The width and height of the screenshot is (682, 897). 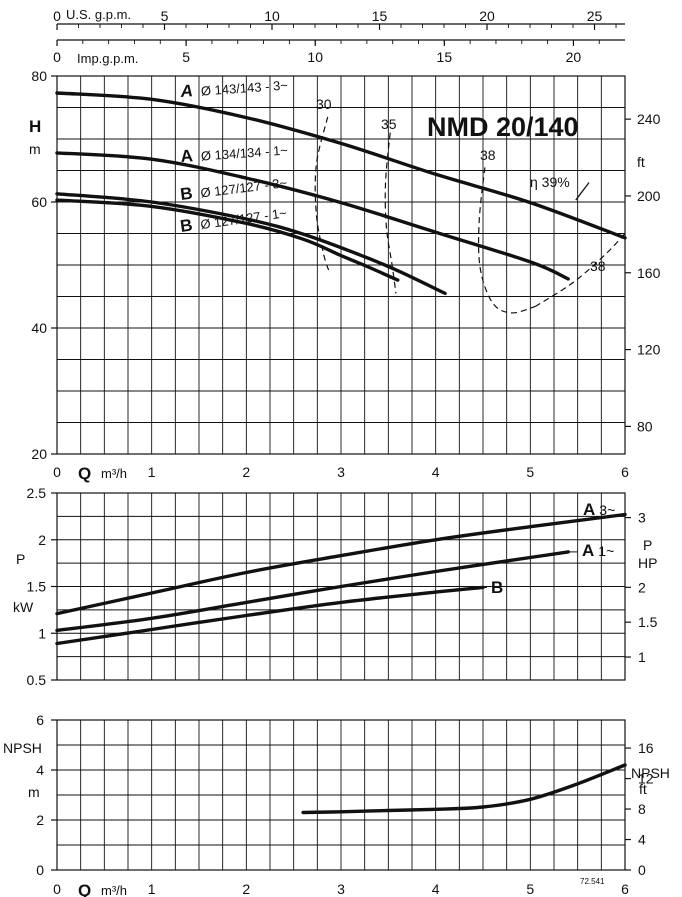 I want to click on power-label-a1: A 1~, so click(x=598, y=550).